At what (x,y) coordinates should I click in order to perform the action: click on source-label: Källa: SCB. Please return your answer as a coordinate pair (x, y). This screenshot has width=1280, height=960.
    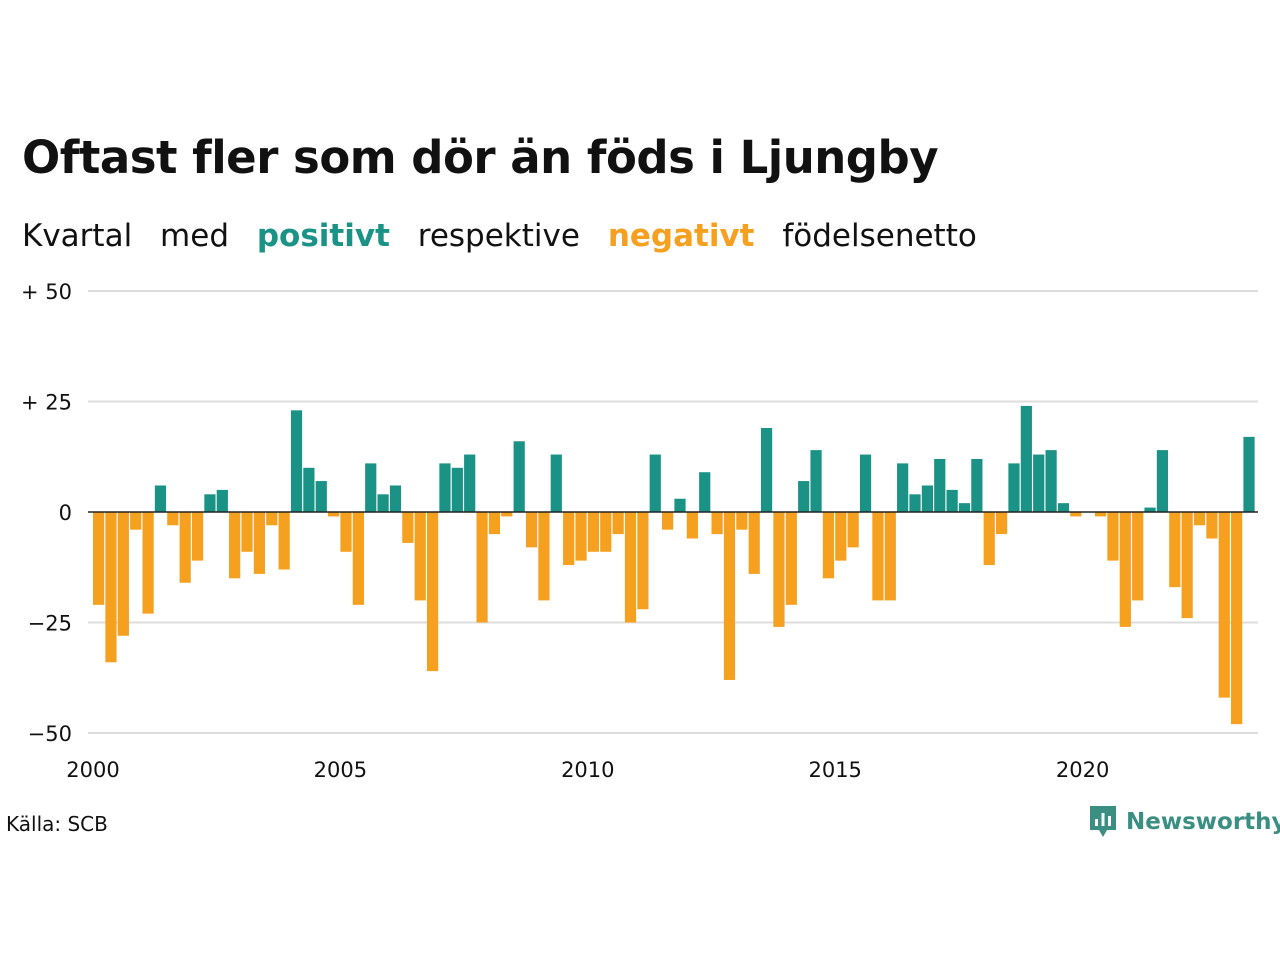
    Looking at the image, I should click on (57, 824).